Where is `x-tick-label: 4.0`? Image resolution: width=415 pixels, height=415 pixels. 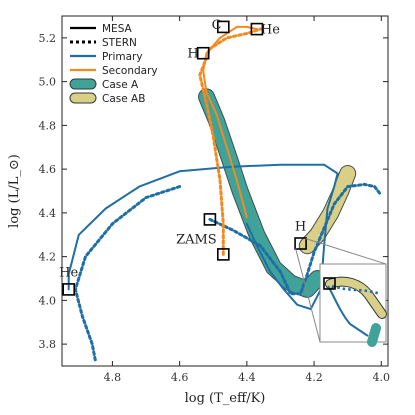
x-tick-label: 4.0 is located at coordinates (382, 377).